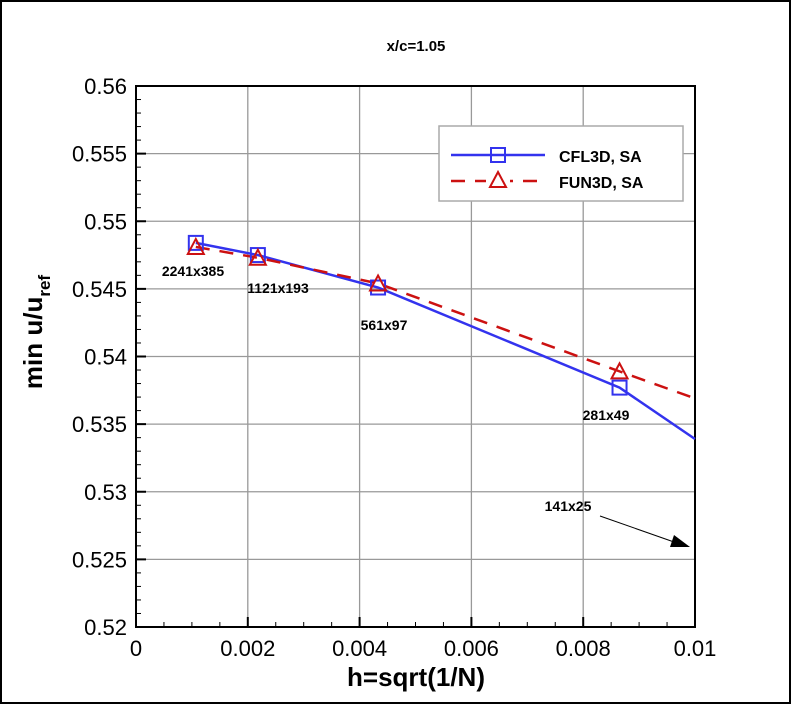 The height and width of the screenshot is (704, 791). Describe the element at coordinates (606, 415) in the screenshot. I see `grid-annotation: 281x49` at that location.